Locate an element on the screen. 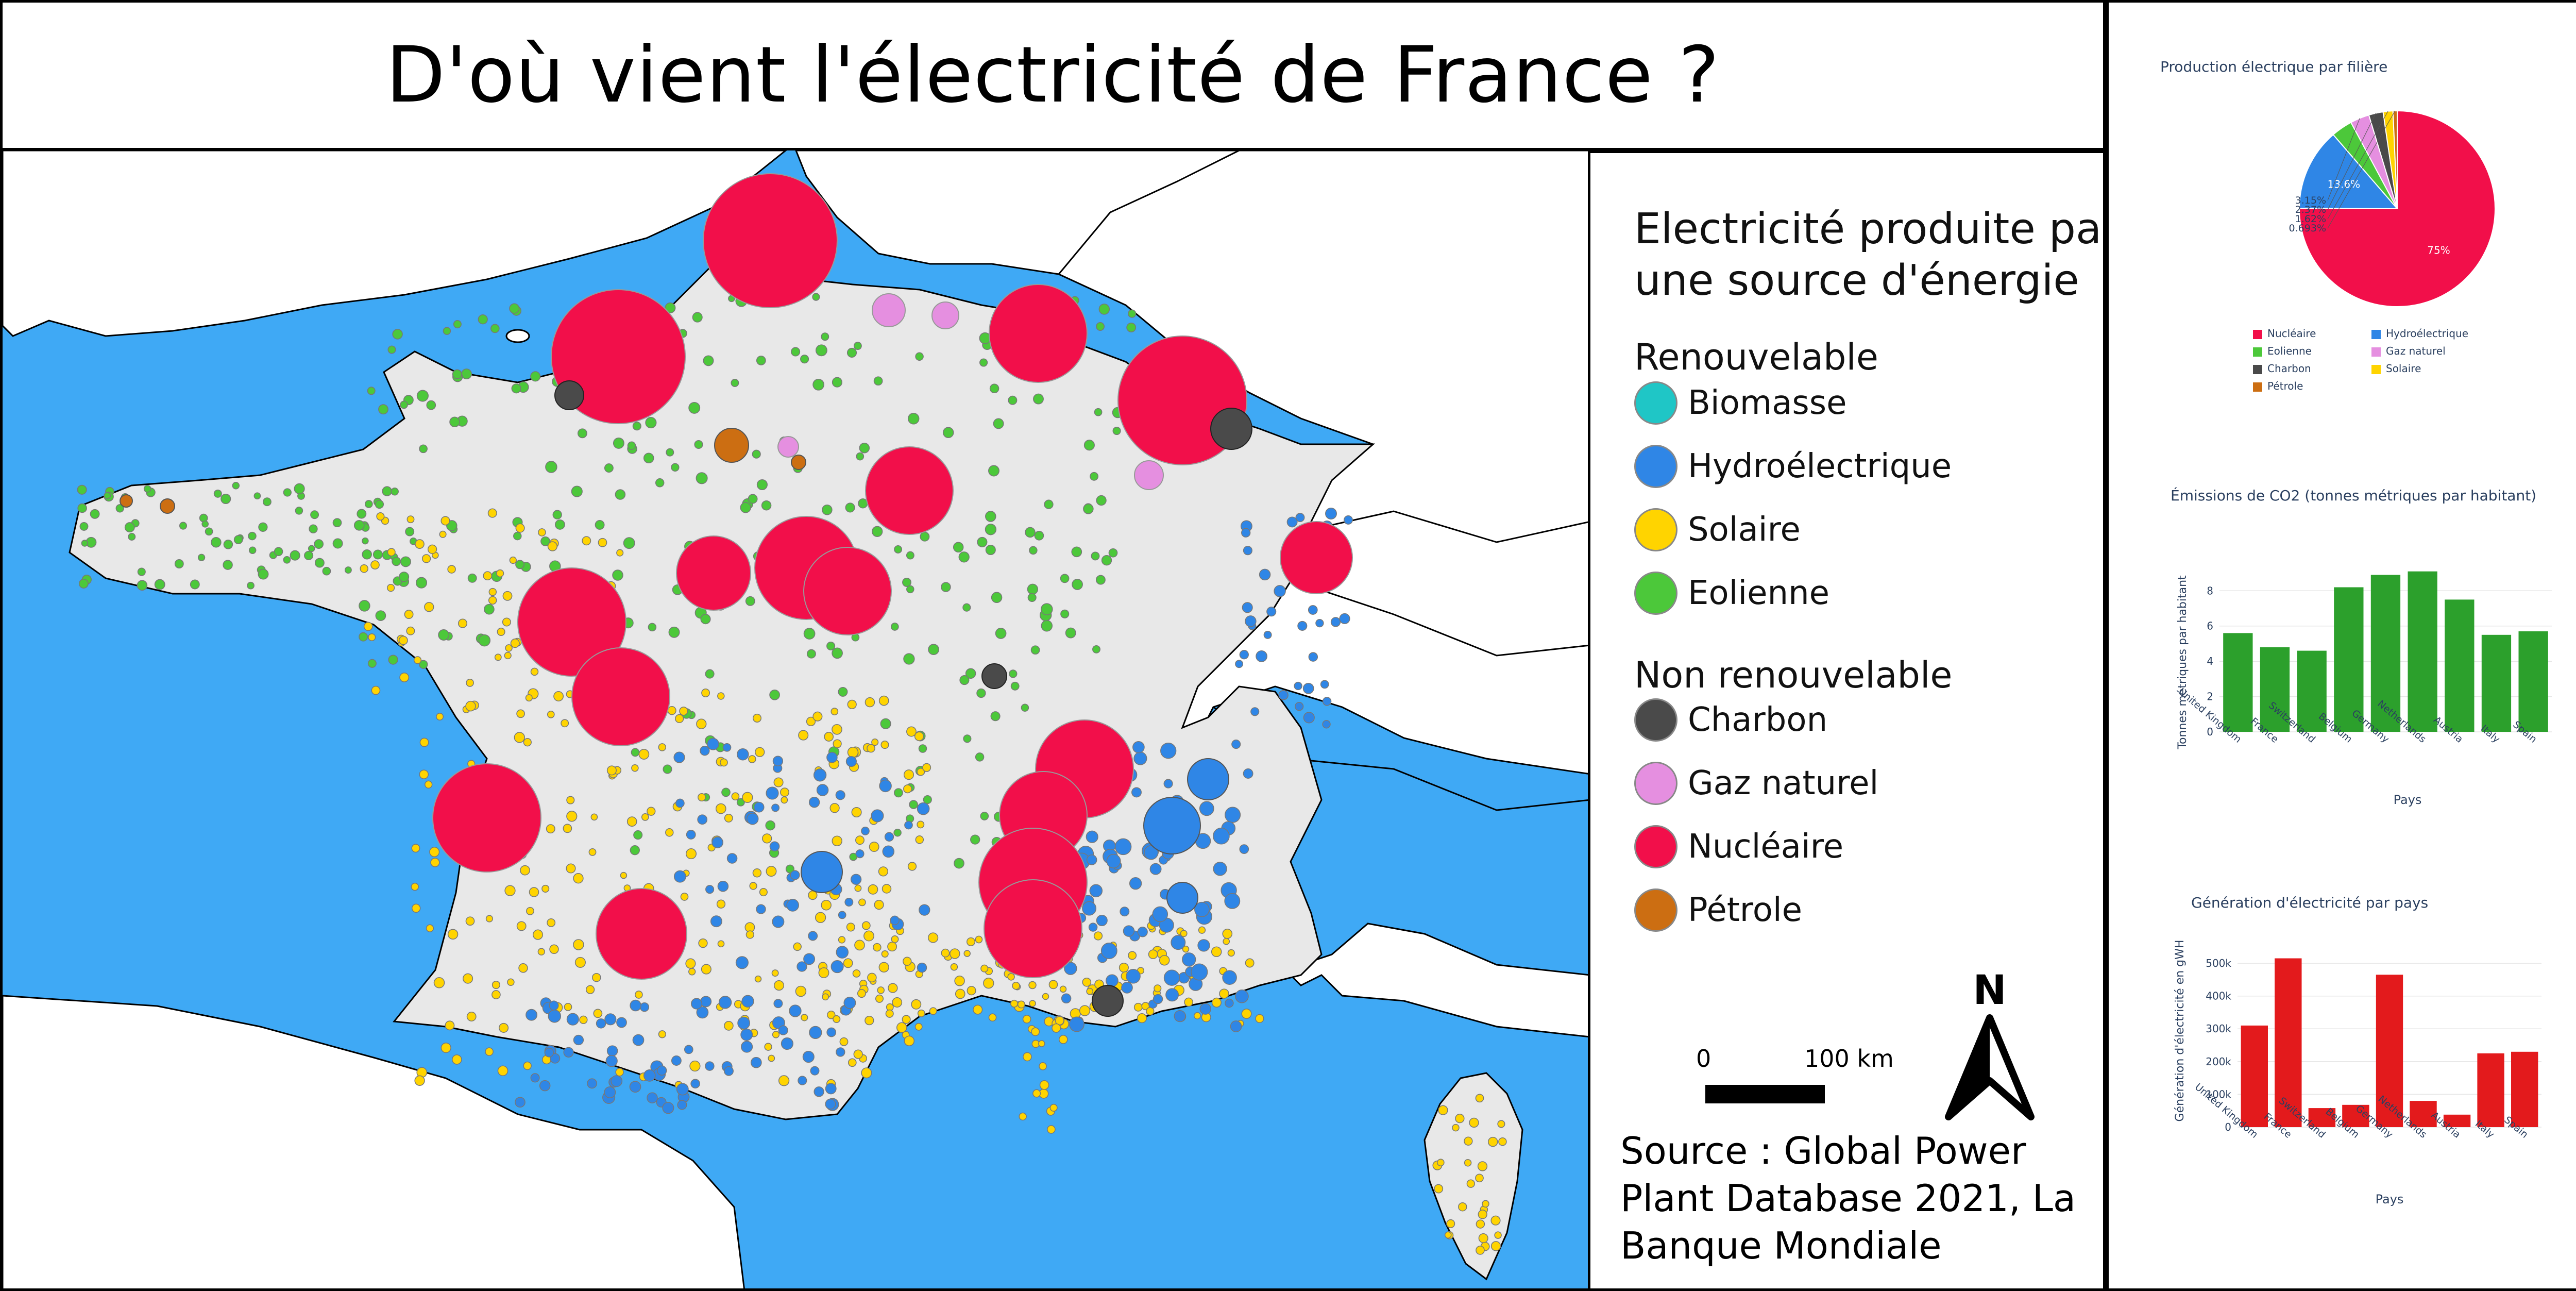 The width and height of the screenshot is (2576, 1291). pie-slice is located at coordinates (2397, 208).